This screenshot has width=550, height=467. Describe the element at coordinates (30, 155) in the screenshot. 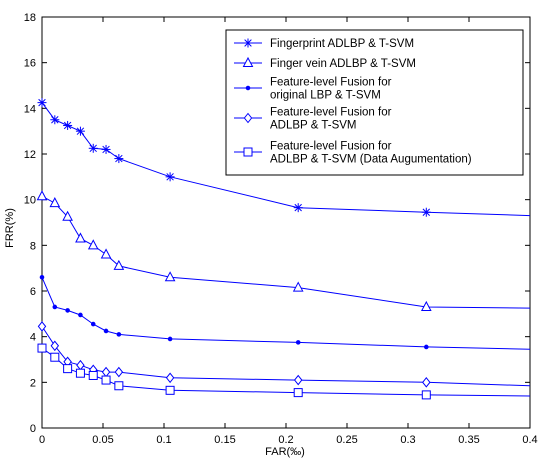

I see `y-tick-label: 12` at that location.